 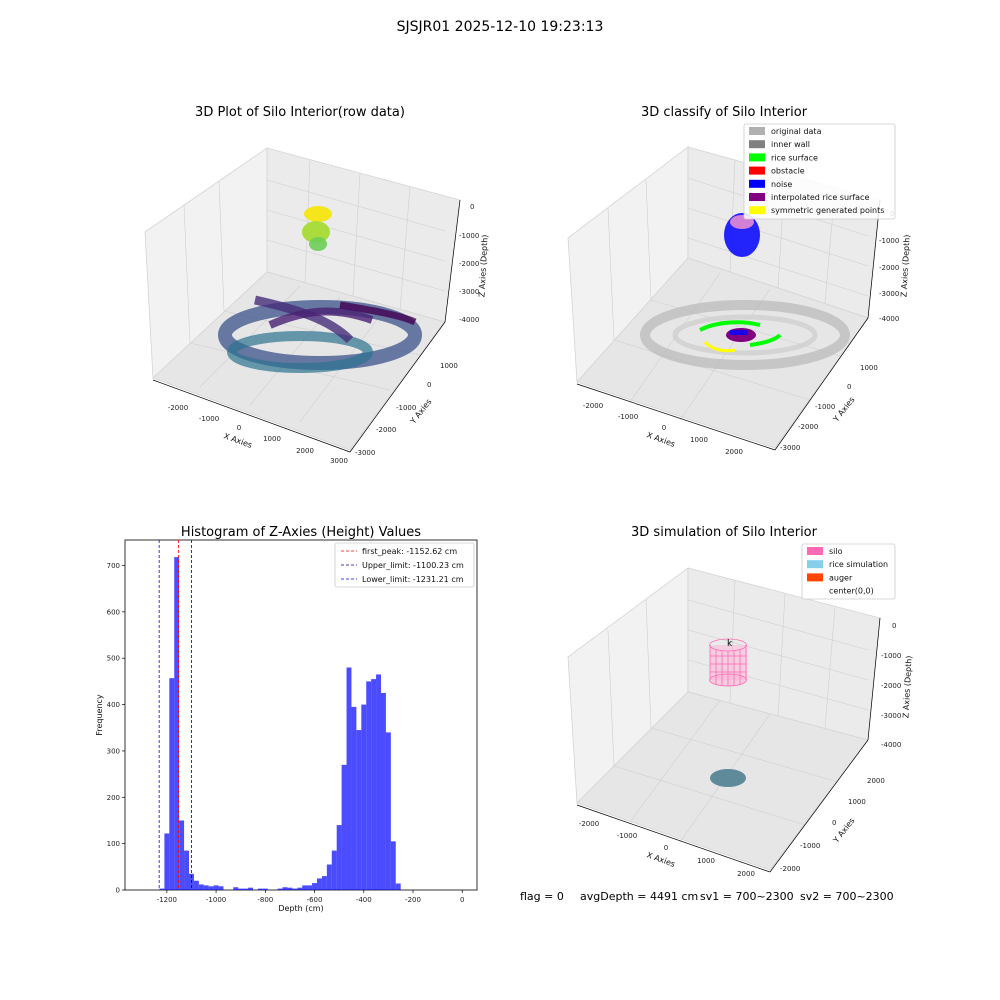 What do you see at coordinates (724, 532) in the screenshot?
I see `panel-simulation-title: 3D simulation of Silo Interior` at bounding box center [724, 532].